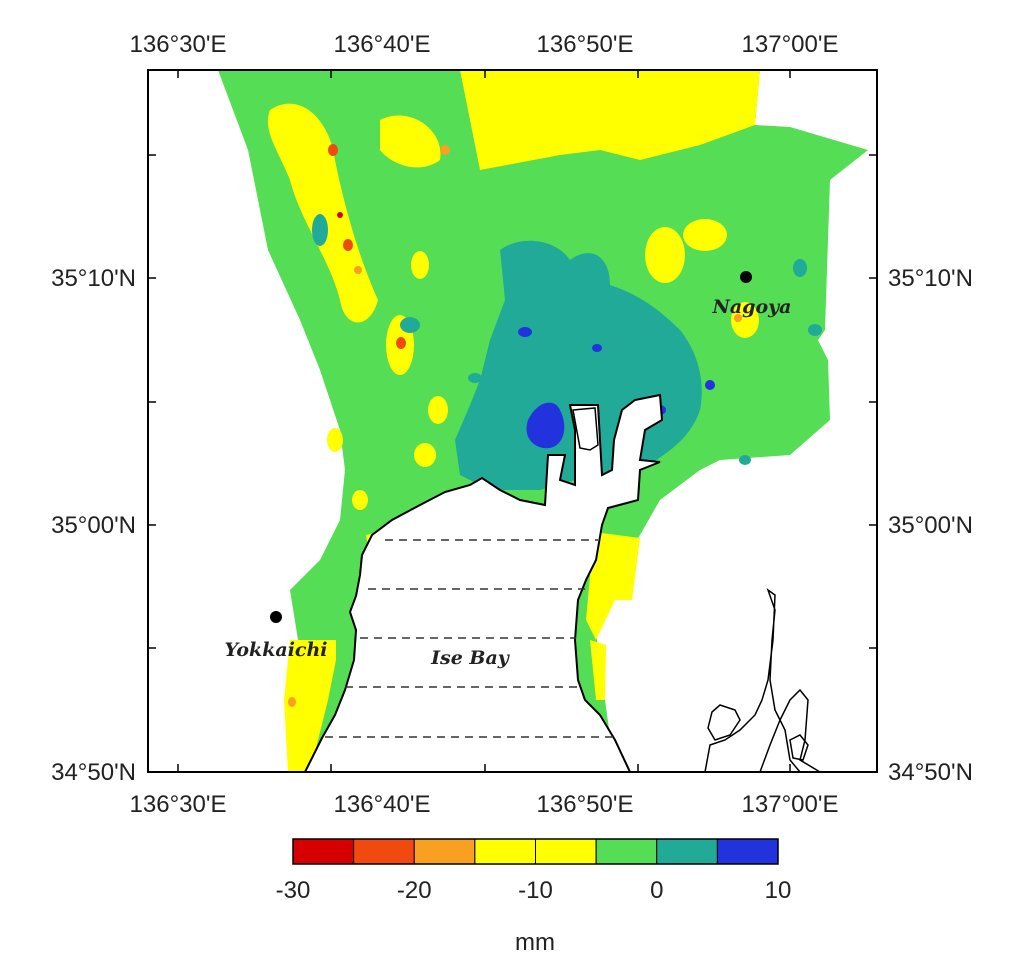 Image resolution: width=1024 pixels, height=970 pixels. I want to click on lon-label-top-4: 137°00'E, so click(790, 44).